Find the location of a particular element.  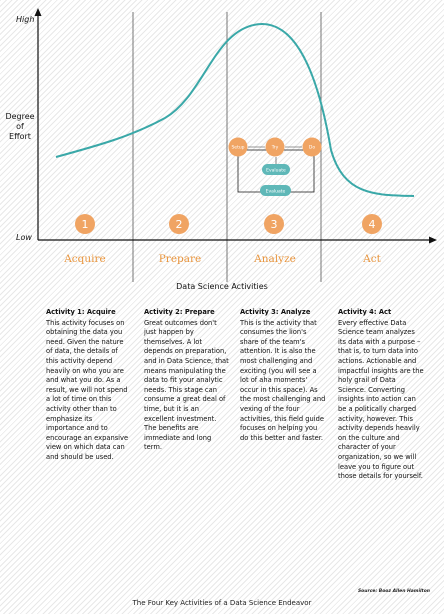

y-axis-low-label: Low is located at coordinates (24, 237).